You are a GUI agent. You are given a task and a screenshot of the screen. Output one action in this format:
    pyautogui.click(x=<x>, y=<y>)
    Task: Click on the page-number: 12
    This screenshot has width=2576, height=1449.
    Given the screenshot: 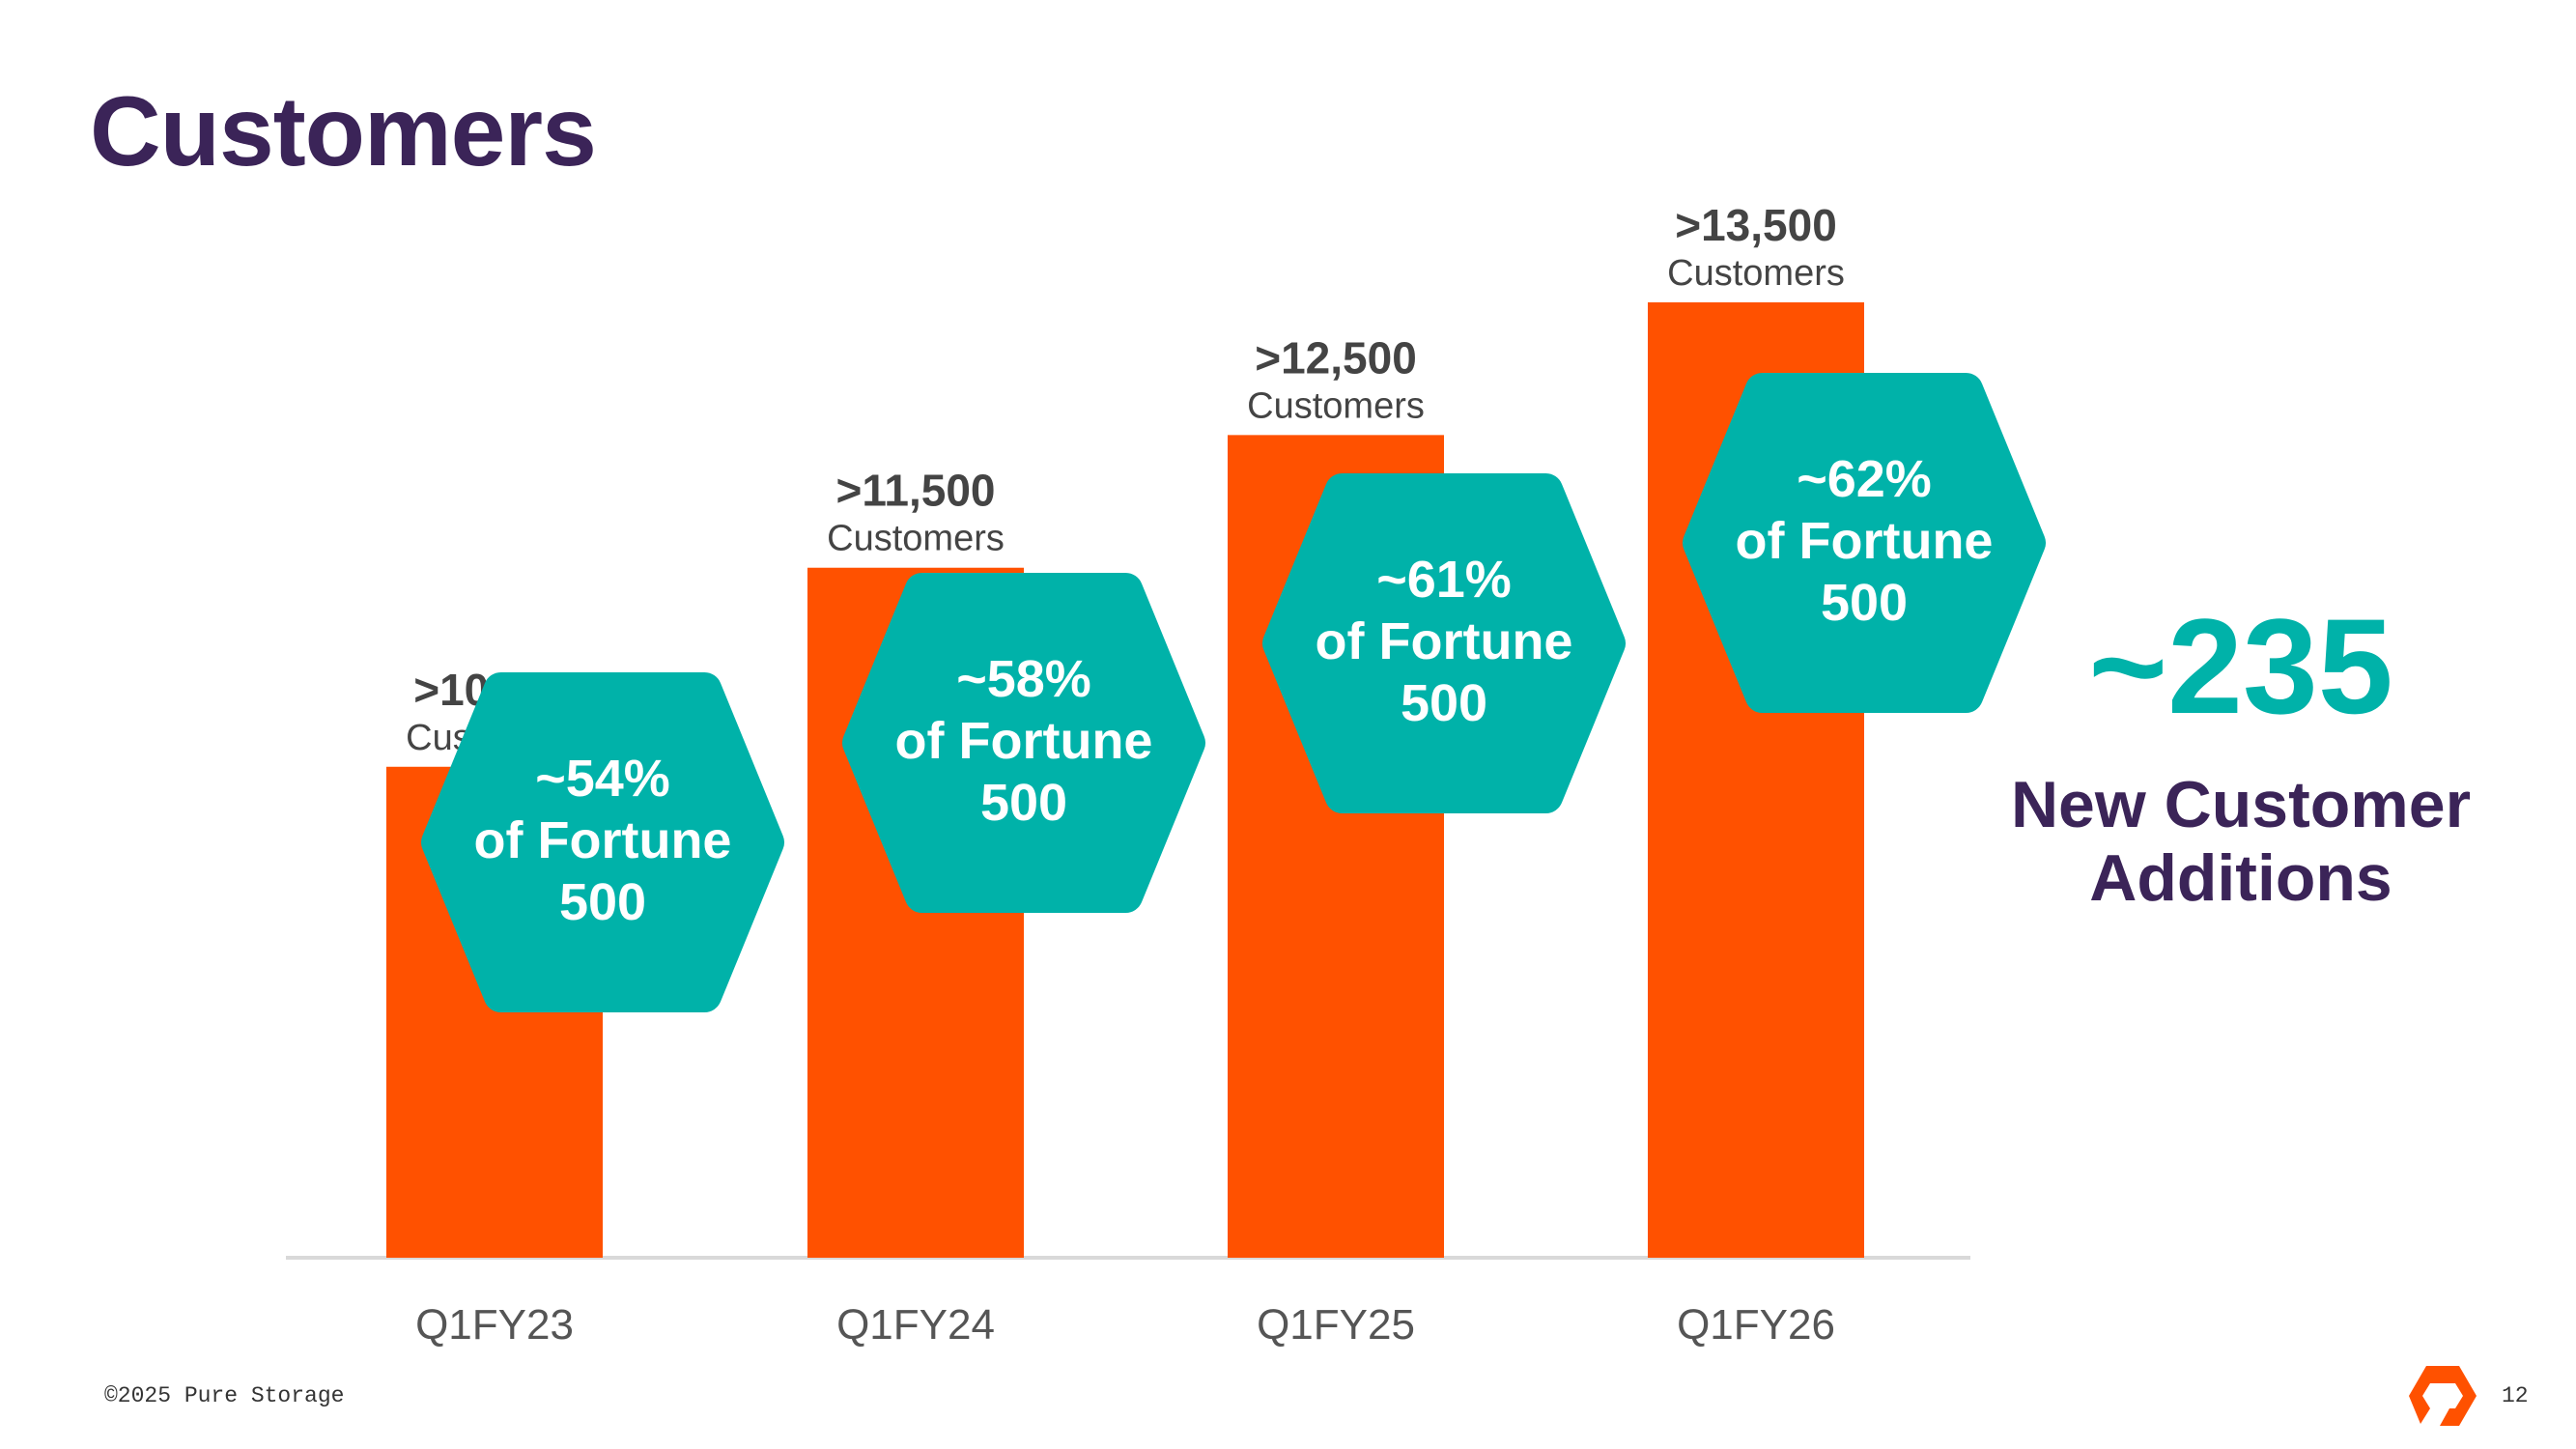 What is the action you would take?
    pyautogui.click(x=2515, y=1395)
    